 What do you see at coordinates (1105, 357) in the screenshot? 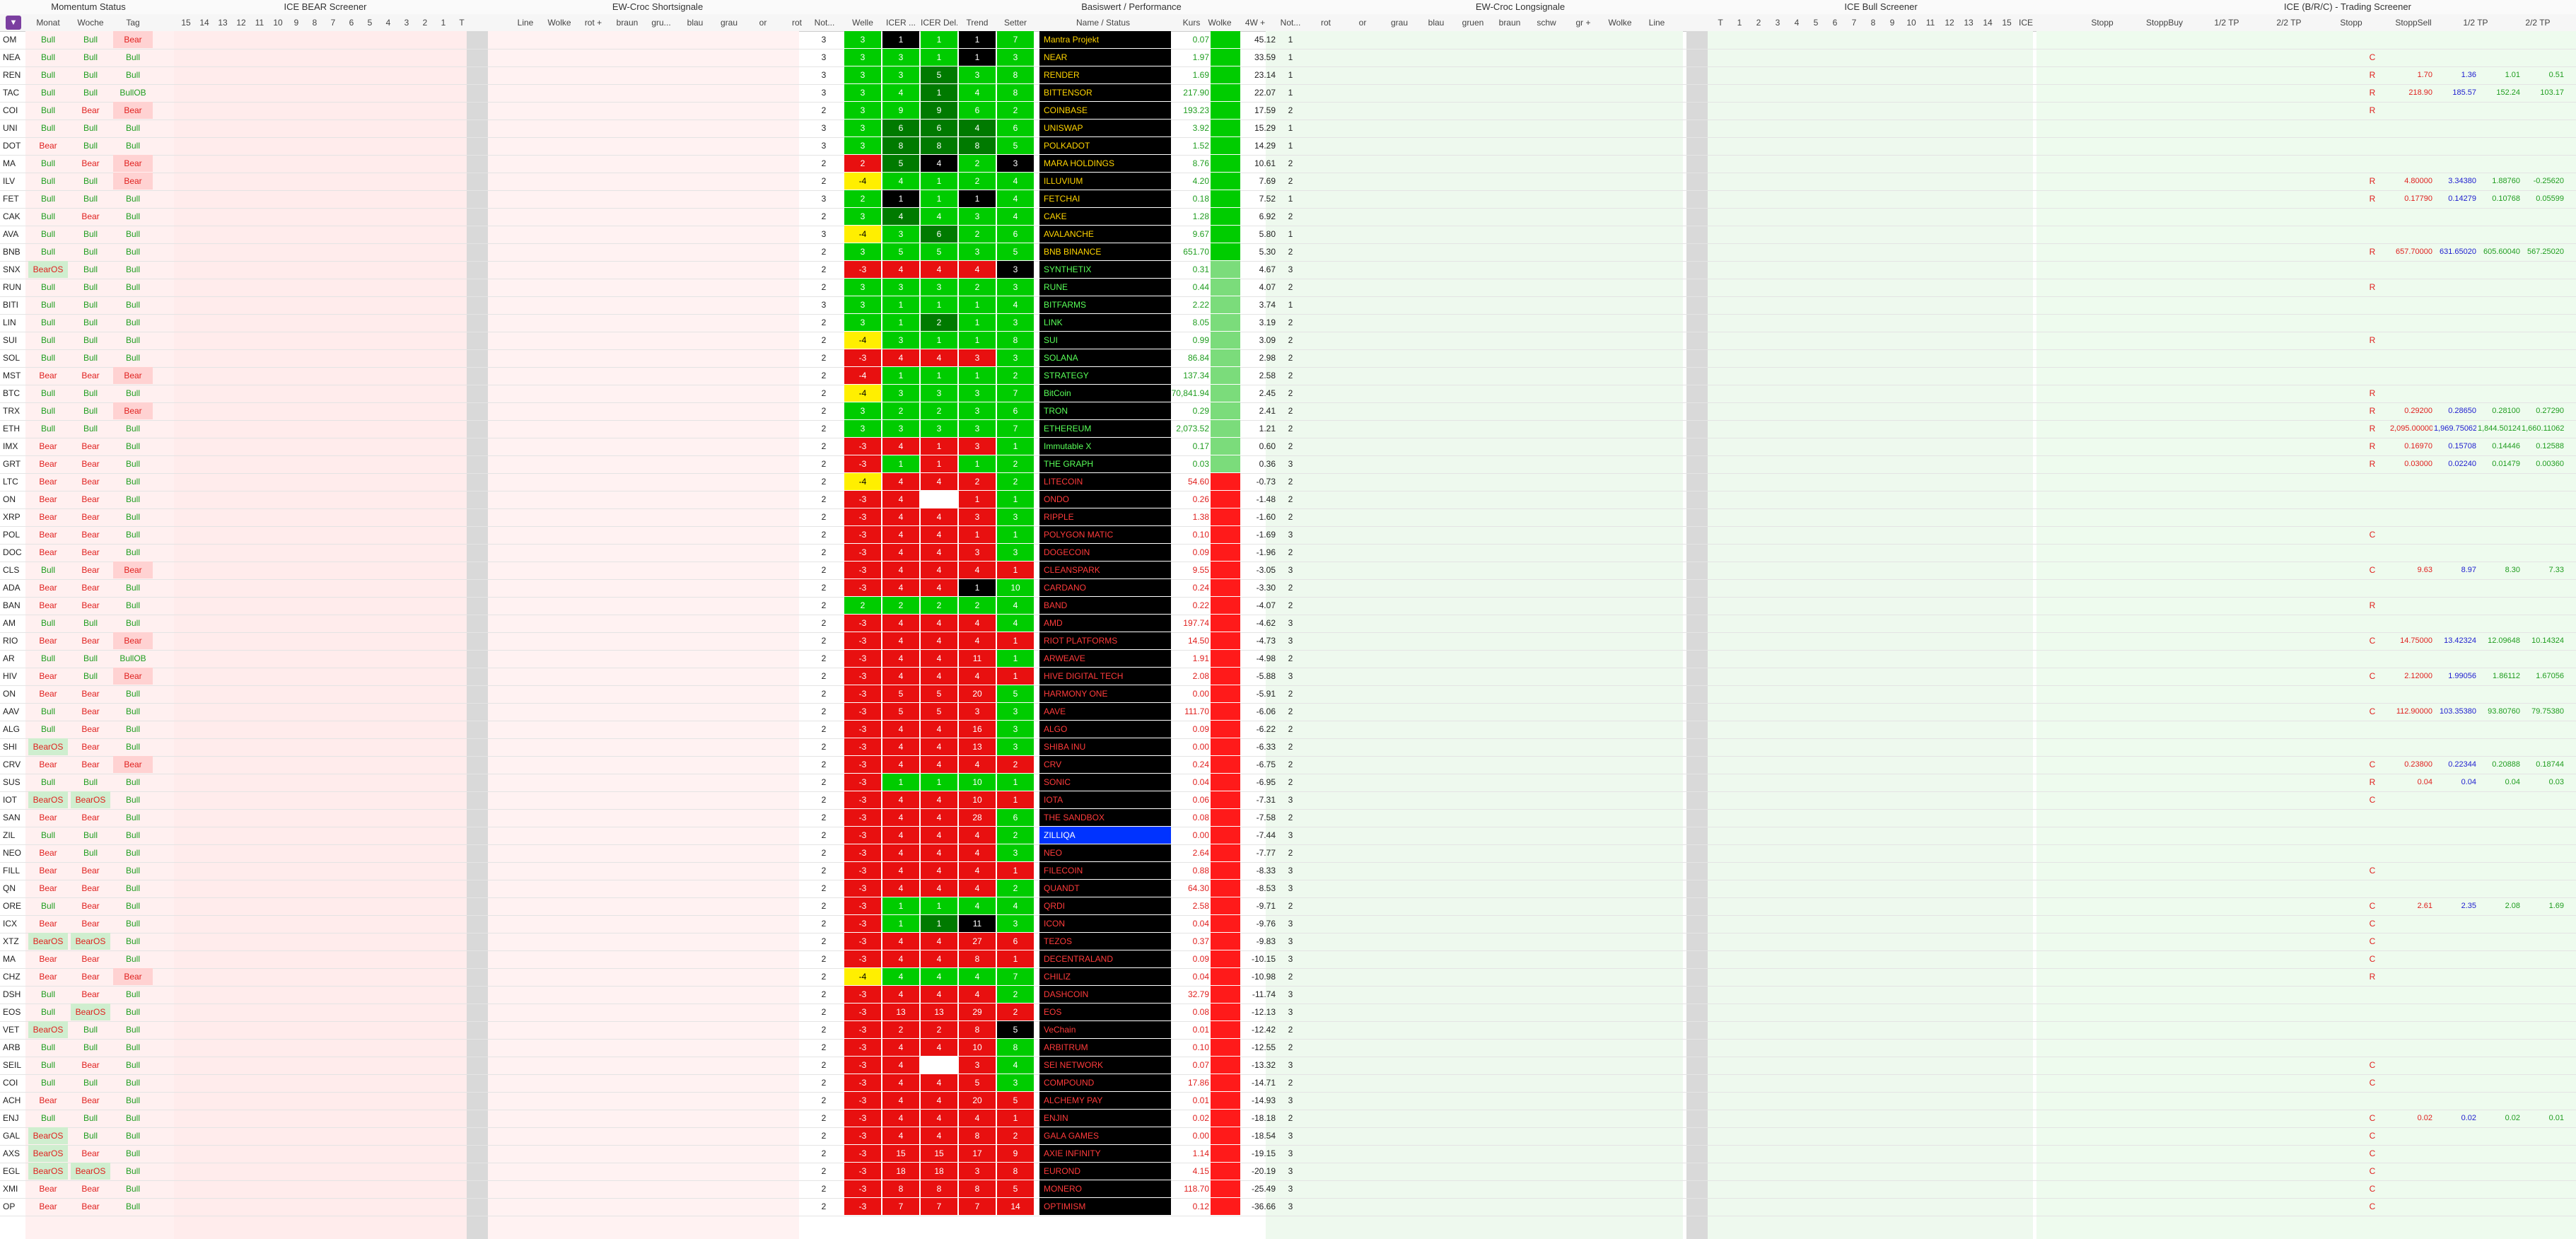
I see `asset-name: SOLANA` at bounding box center [1105, 357].